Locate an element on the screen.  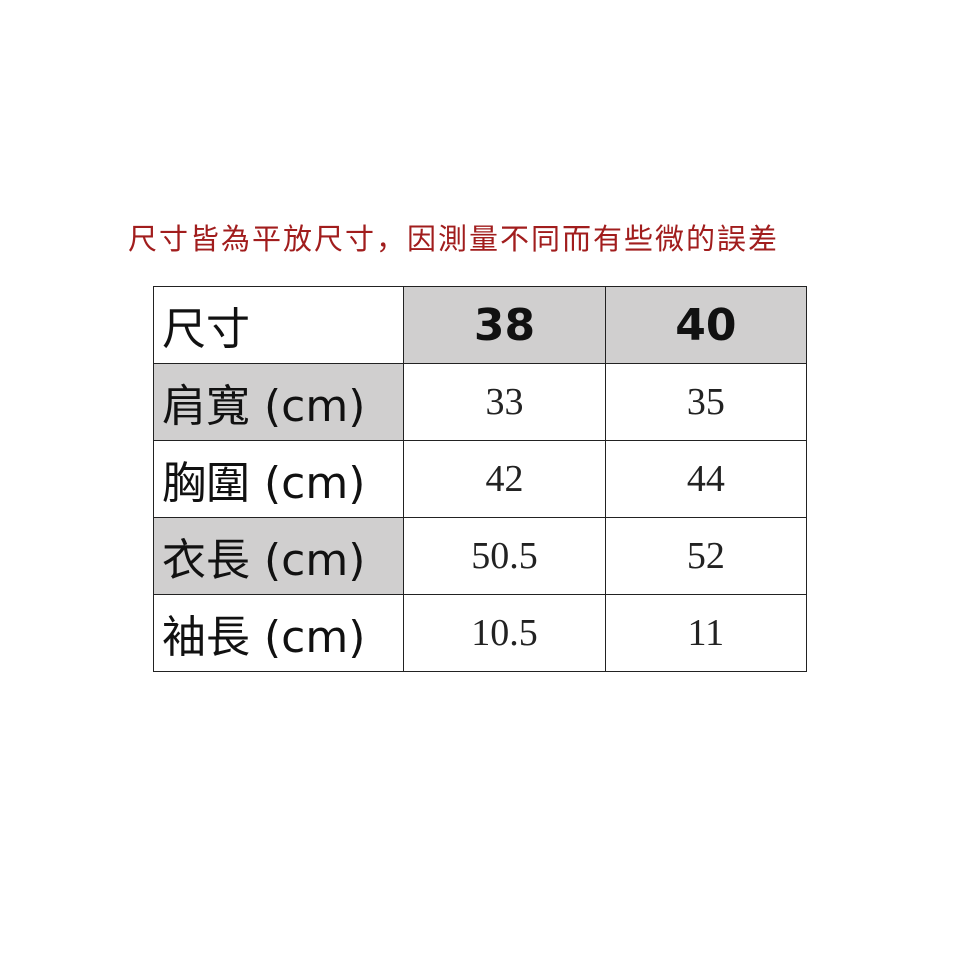
row-label: 衣長 (cm) is located at coordinates (278, 556).